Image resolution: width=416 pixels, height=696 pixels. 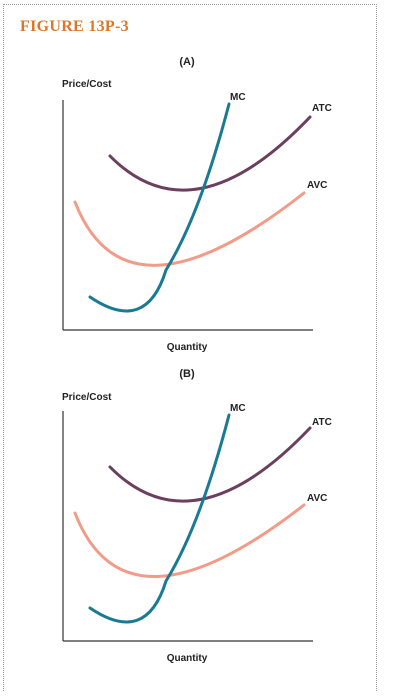 I want to click on panel-a-label: (A), so click(x=187, y=62).